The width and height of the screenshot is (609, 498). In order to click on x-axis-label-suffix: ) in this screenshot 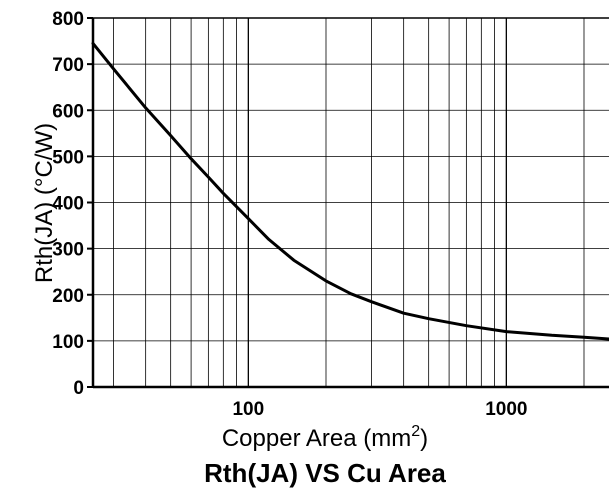, I will do `click(424, 438)`.